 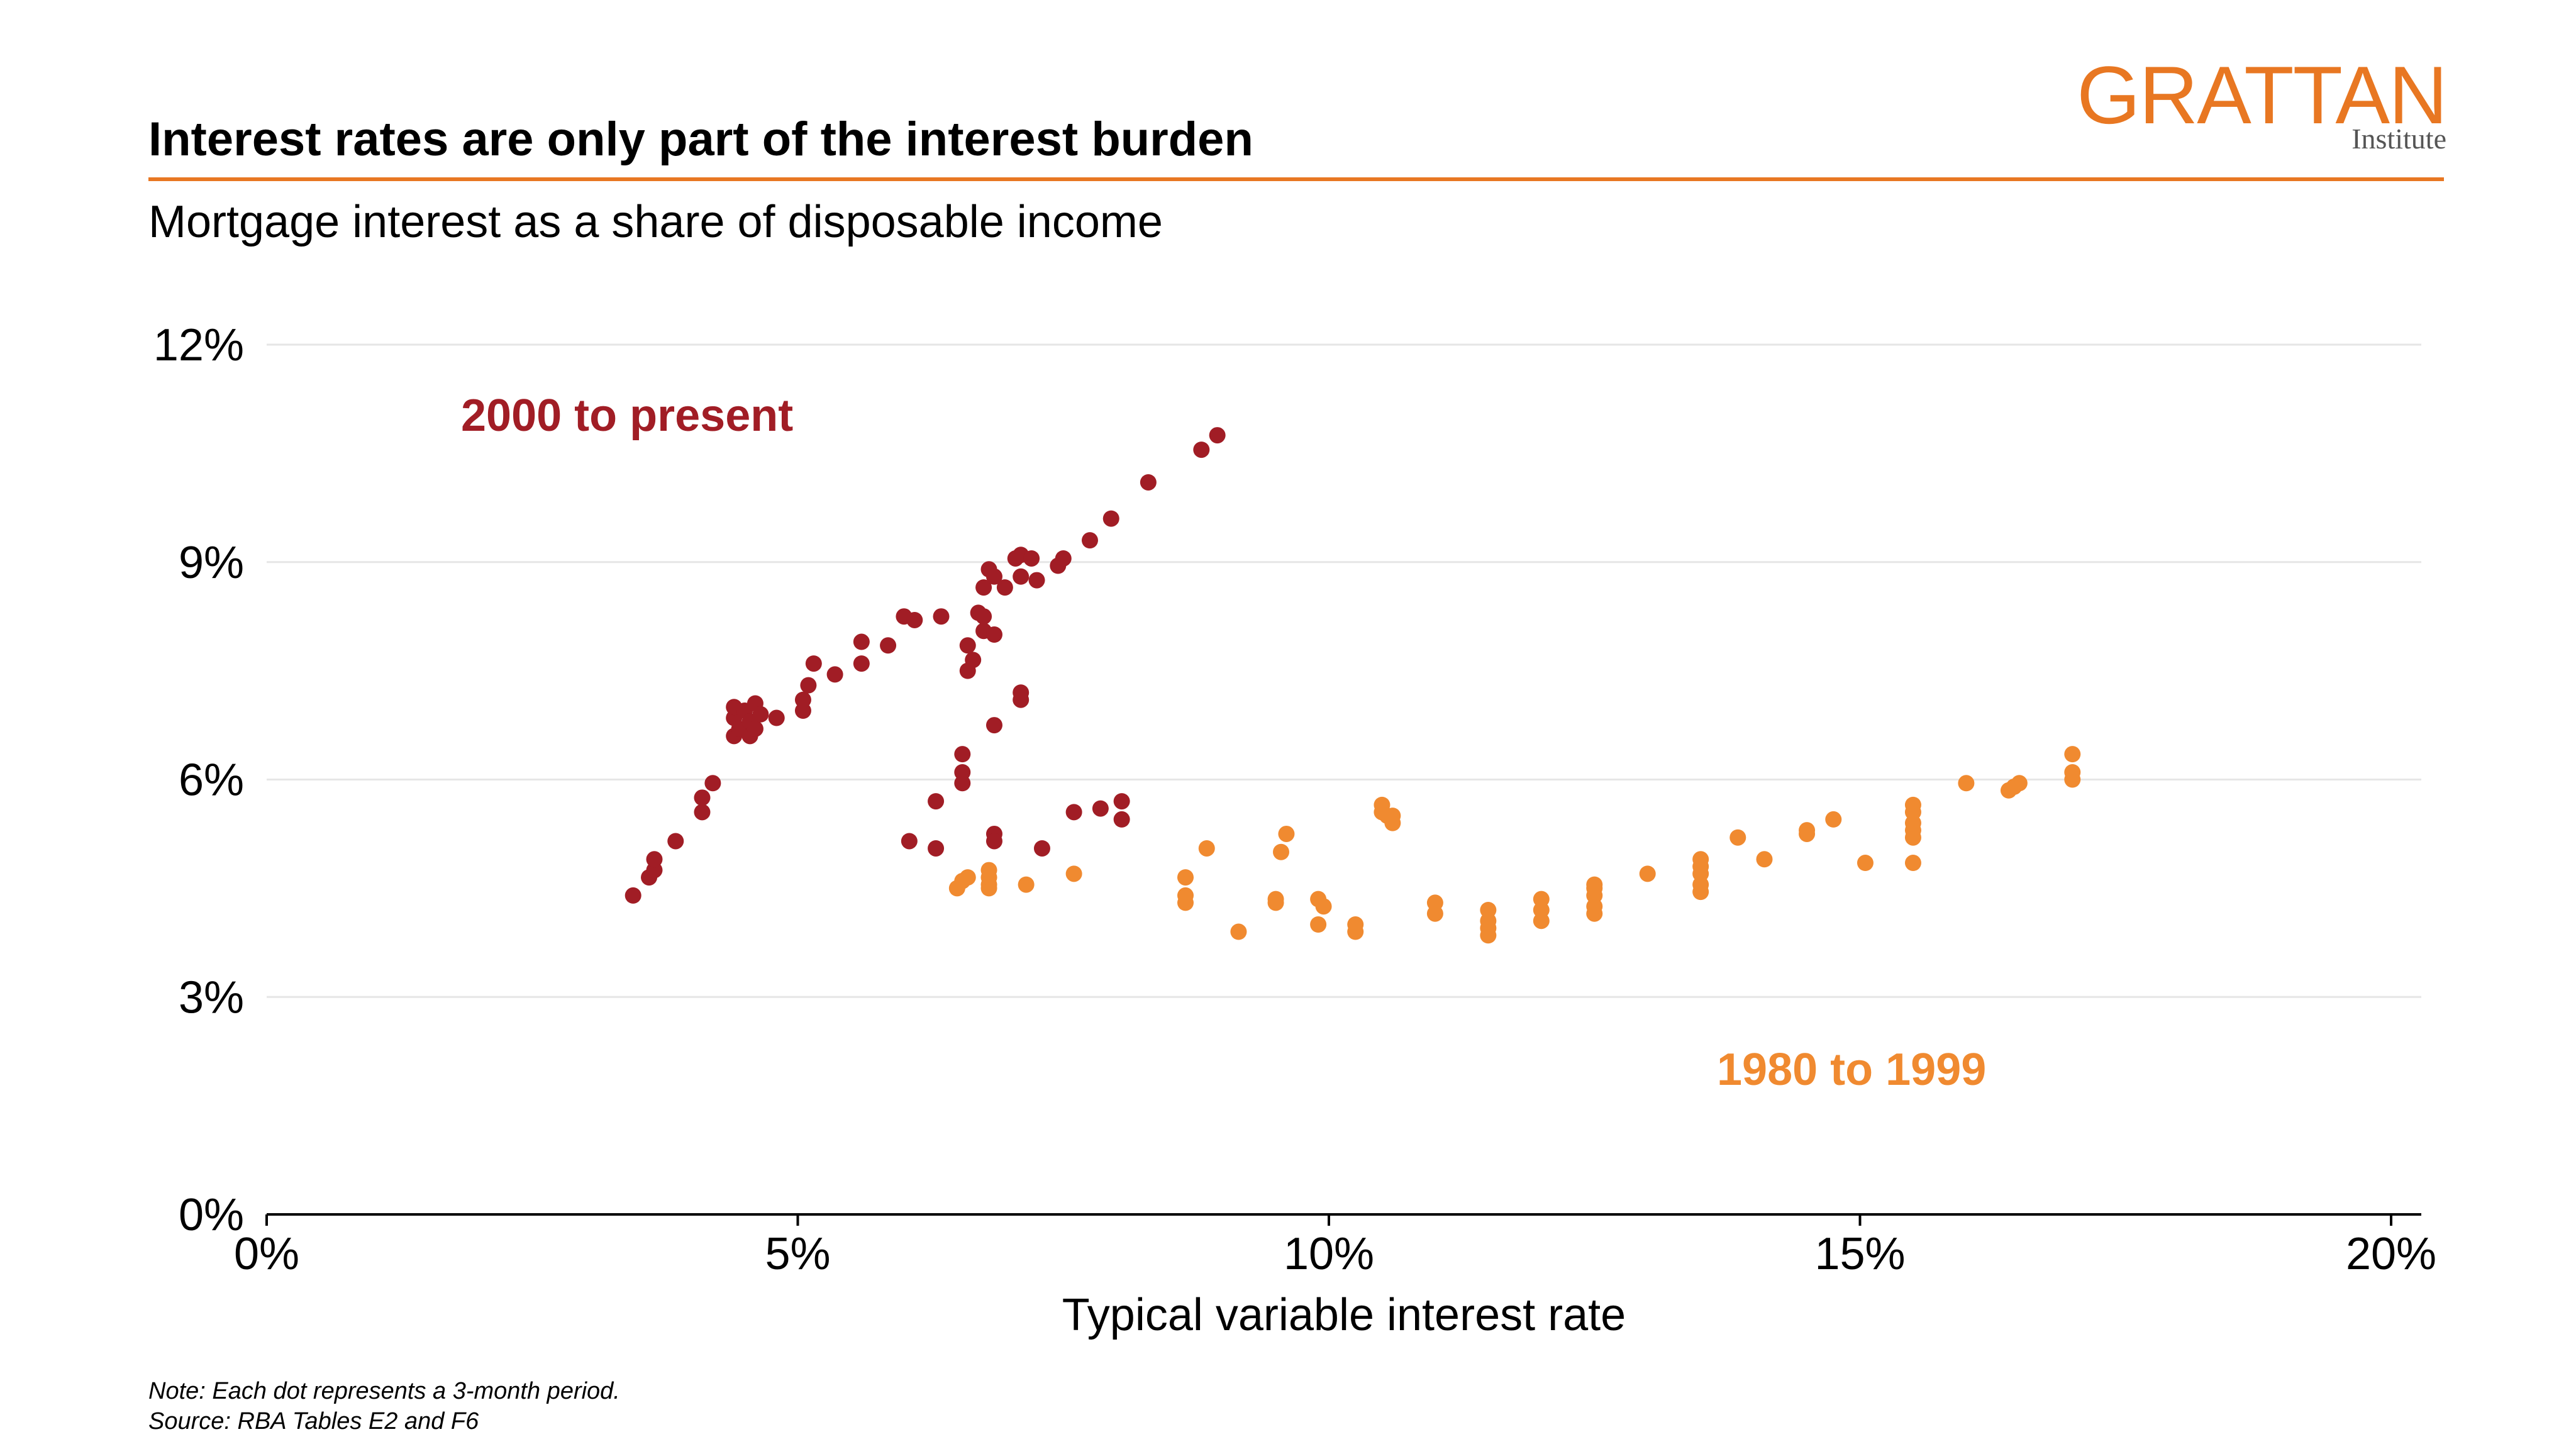 What do you see at coordinates (266, 1254) in the screenshot?
I see `x-tick-label: 0%` at bounding box center [266, 1254].